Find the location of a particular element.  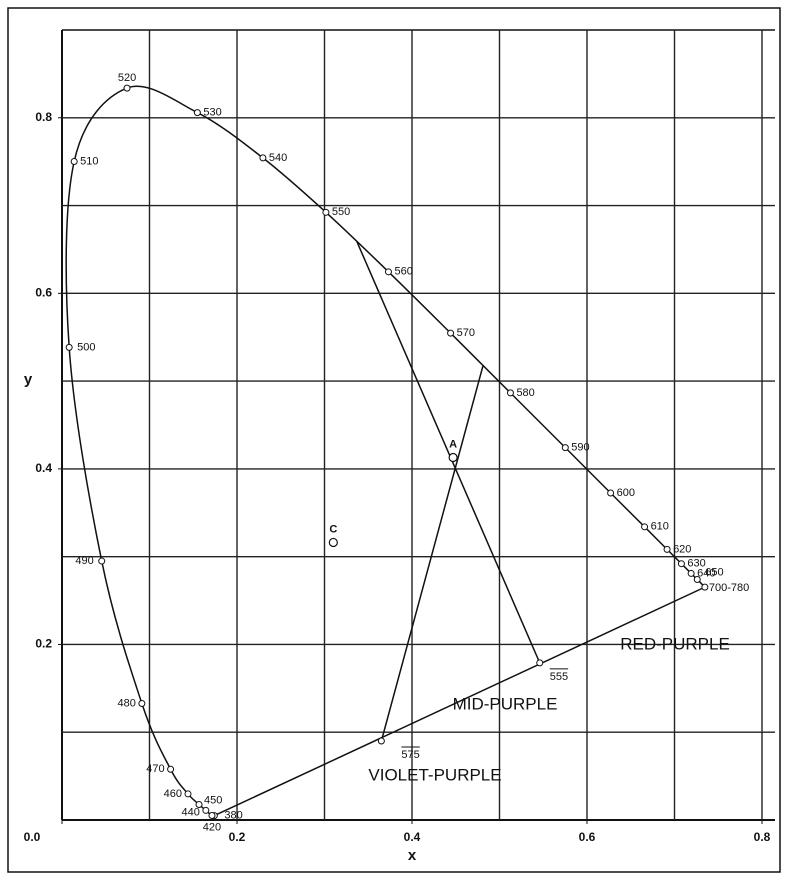

region-label: VIOLET-PURPLE is located at coordinates (434, 774).